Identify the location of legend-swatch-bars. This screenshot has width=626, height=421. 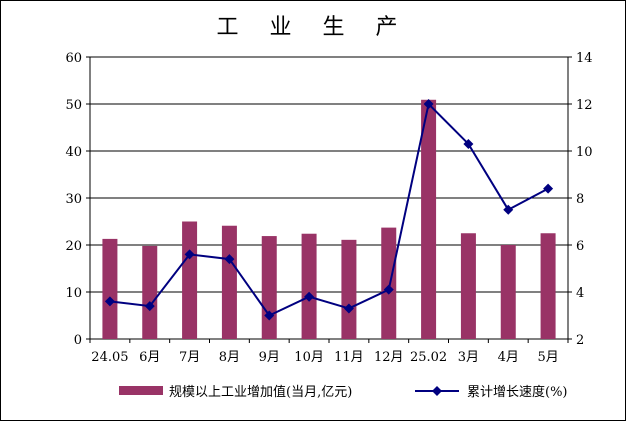
(141, 390).